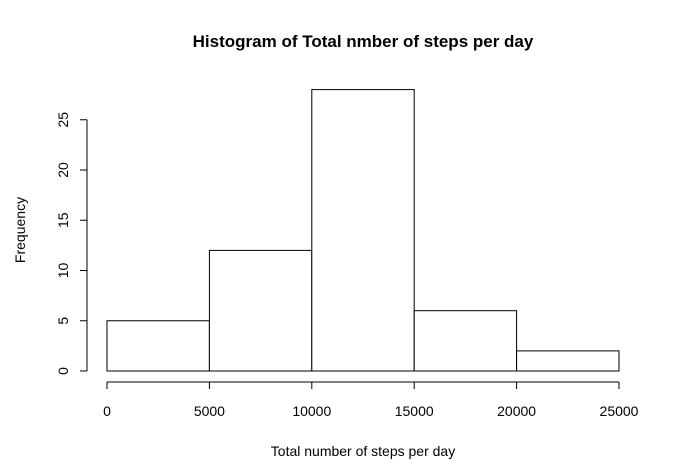 This screenshot has height=471, width=695. What do you see at coordinates (63, 321) in the screenshot?
I see `y-tick-label-1: 5` at bounding box center [63, 321].